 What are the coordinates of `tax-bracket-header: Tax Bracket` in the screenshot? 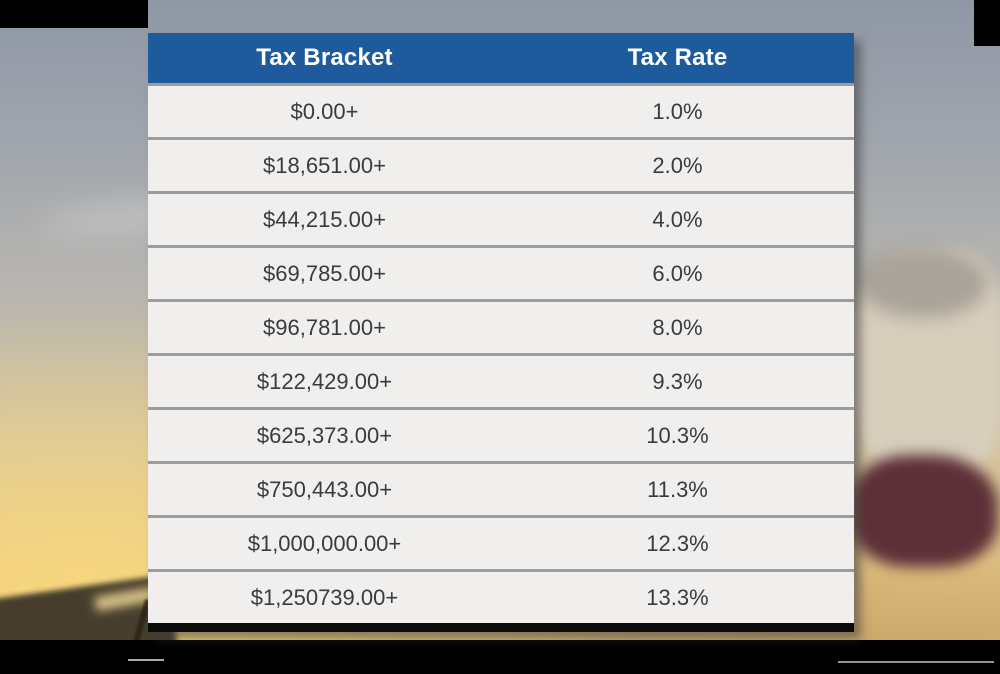 It's located at (324, 57).